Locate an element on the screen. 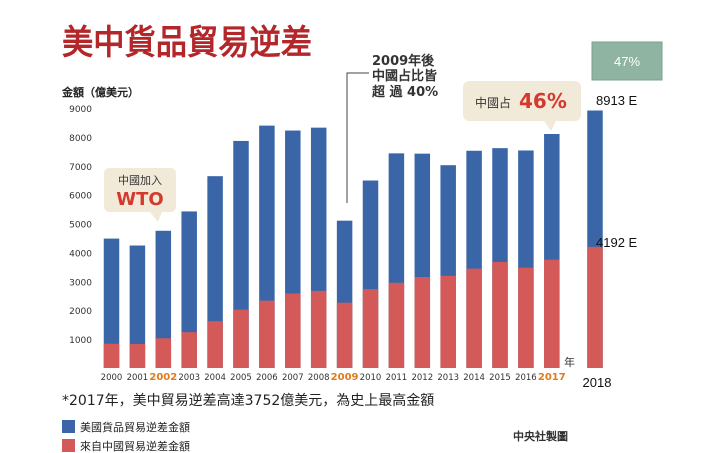 The height and width of the screenshot is (453, 720). bar-china-2000 is located at coordinates (111, 355).